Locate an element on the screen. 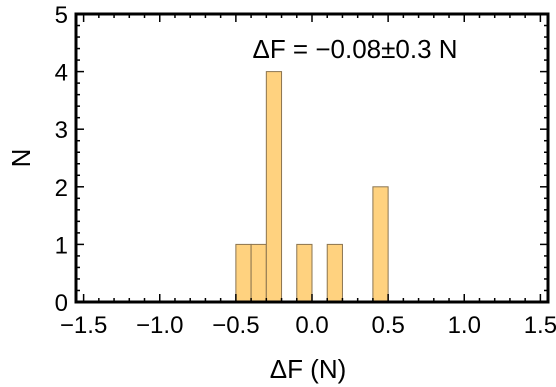 Image resolution: width=556 pixels, height=387 pixels. x-tick-label: 1.5 is located at coordinates (540, 325).